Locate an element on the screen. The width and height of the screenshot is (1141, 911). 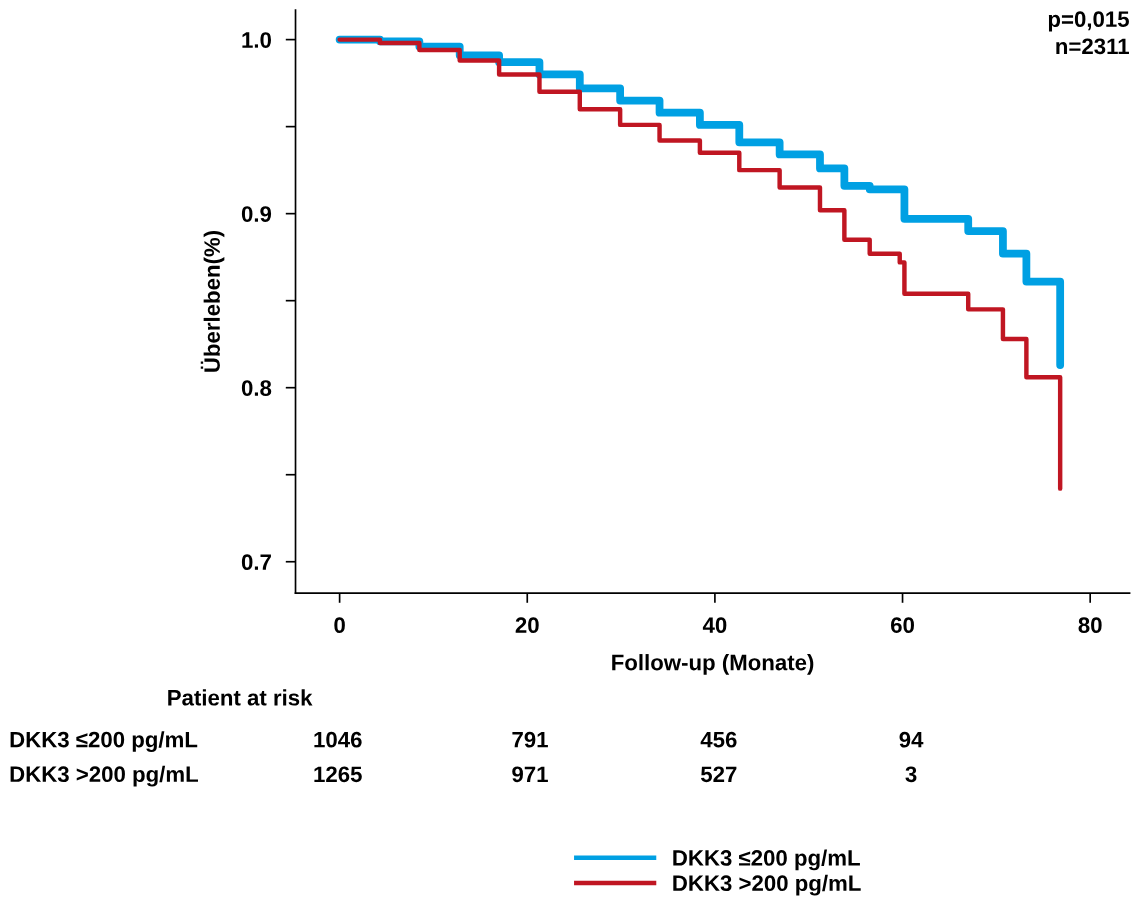
y-axis-title: Überleben(%) is located at coordinates (212, 301).